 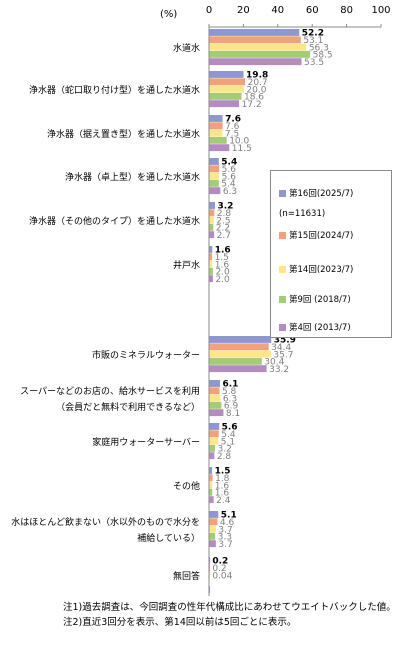 What do you see at coordinates (274, 363) in the screenshot?
I see `value-label: 30.4` at bounding box center [274, 363].